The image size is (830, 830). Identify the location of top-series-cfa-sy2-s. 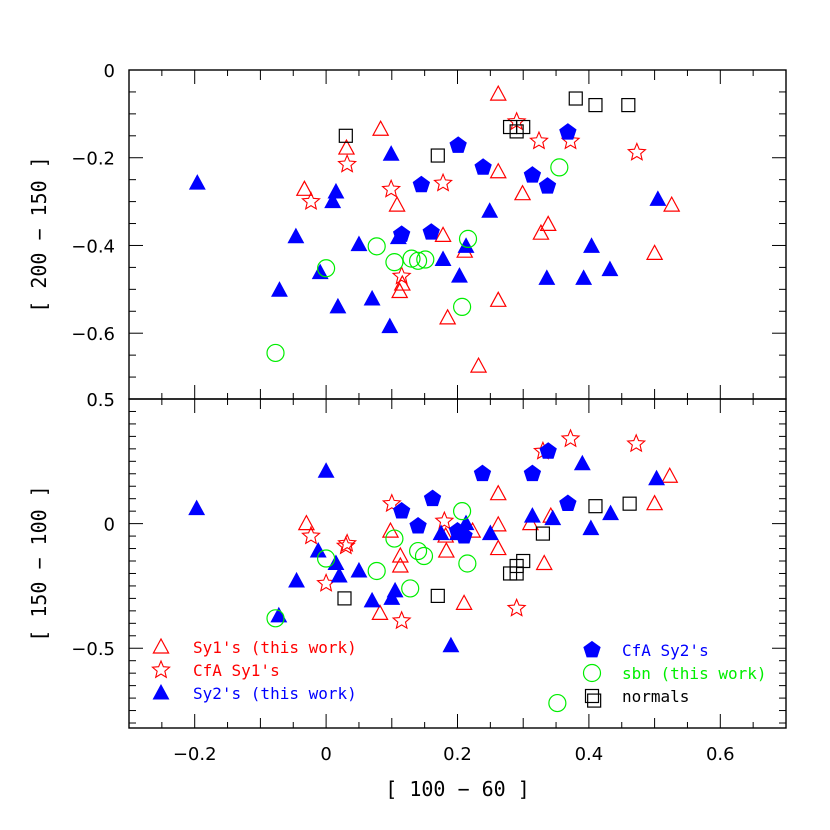
(484, 182).